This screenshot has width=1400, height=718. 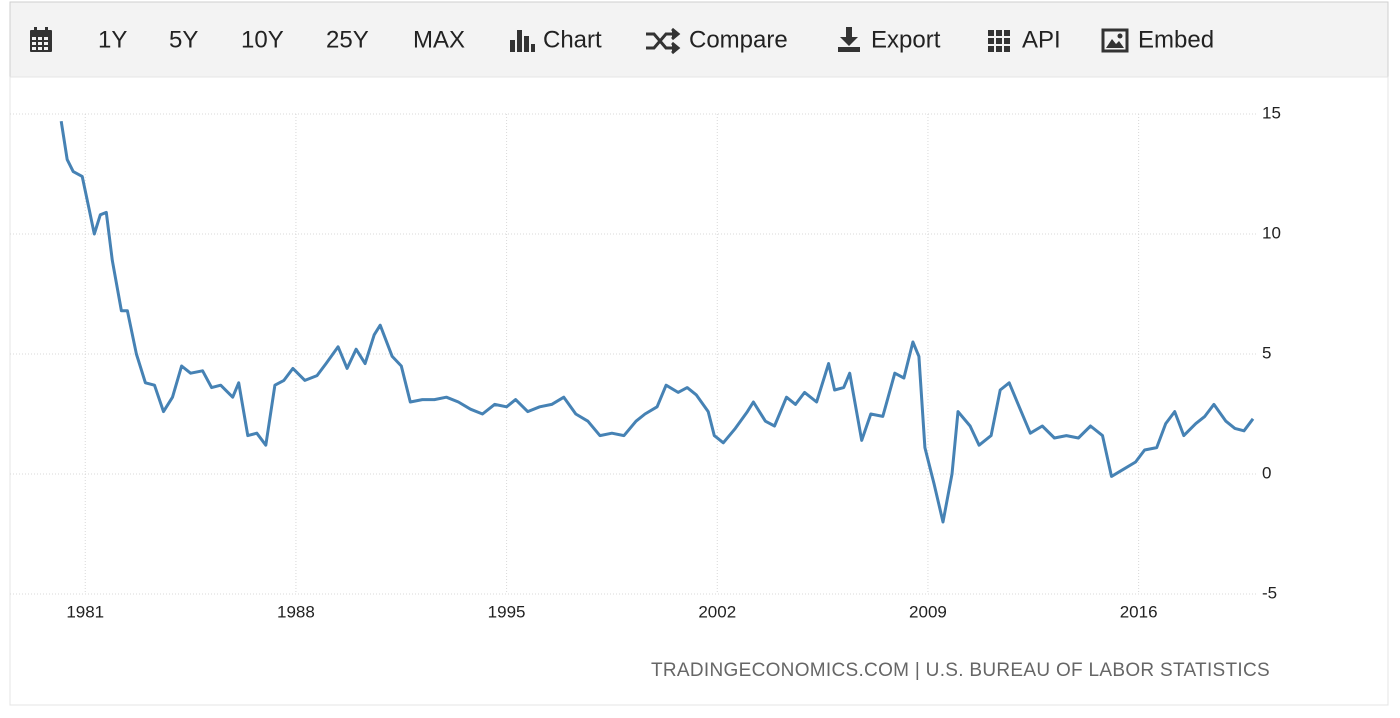 I want to click on embed-icon, so click(x=1115, y=40).